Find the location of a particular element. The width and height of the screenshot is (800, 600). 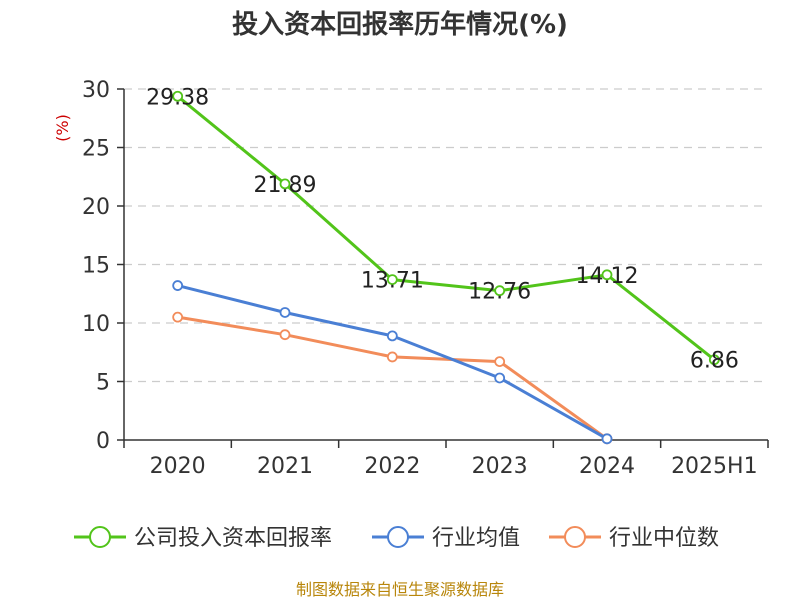

x-tick-label: 2024 is located at coordinates (607, 466).